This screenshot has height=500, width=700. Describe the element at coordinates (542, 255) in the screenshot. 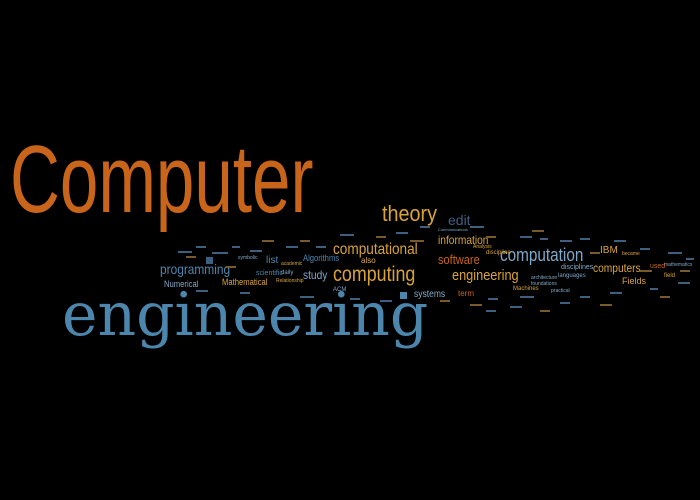

I see `word-computation: computation` at that location.